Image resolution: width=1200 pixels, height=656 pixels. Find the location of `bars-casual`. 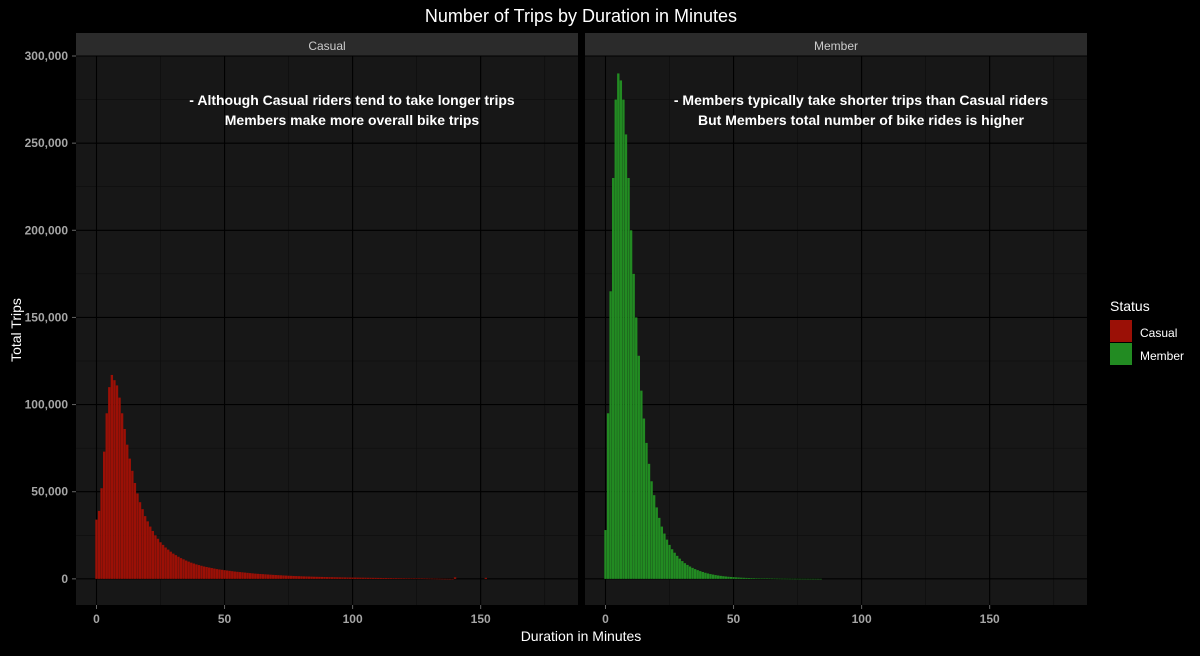

bars-casual is located at coordinates (291, 477).